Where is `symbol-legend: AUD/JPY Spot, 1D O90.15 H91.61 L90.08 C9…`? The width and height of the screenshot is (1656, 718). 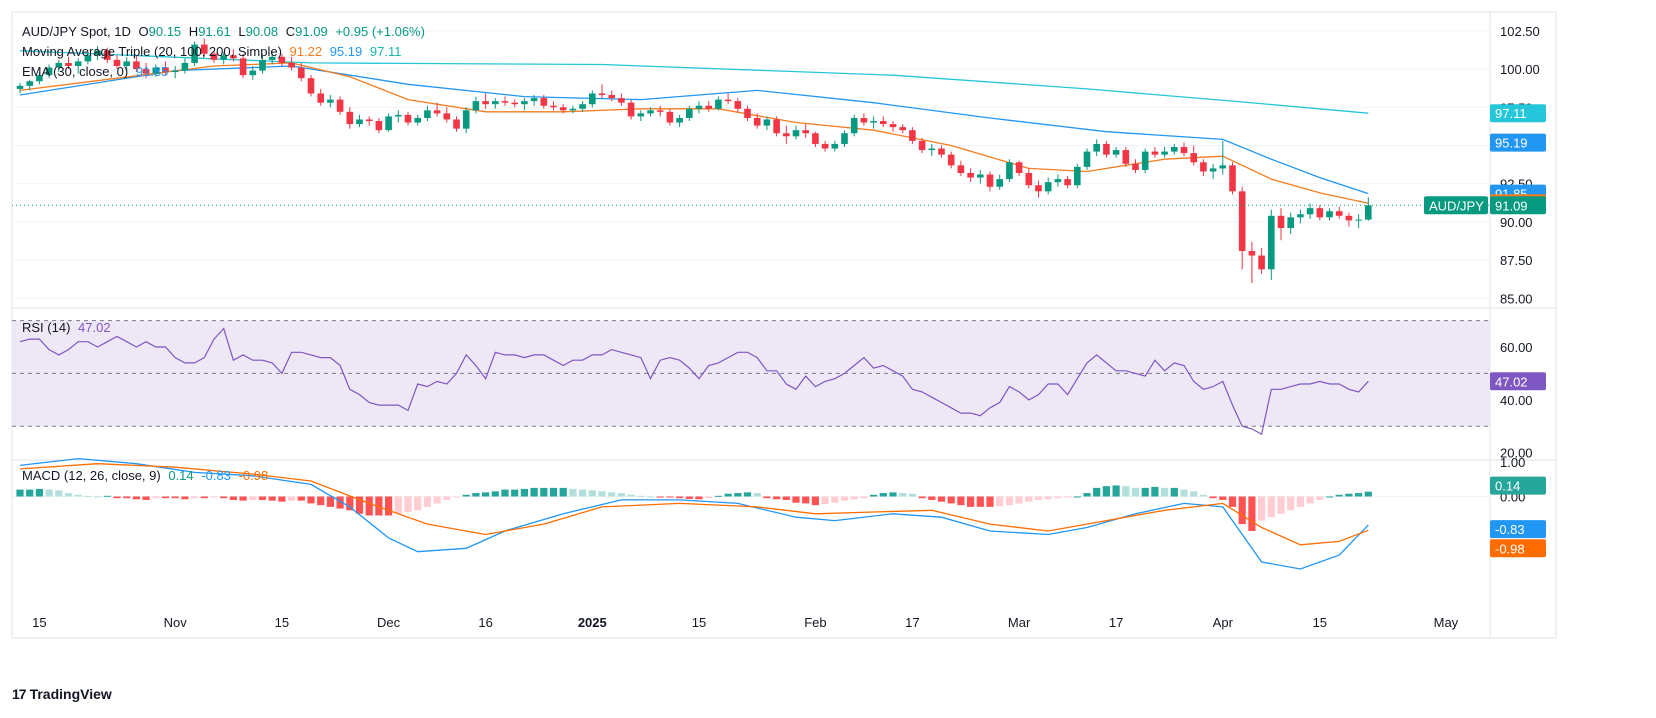
symbol-legend: AUD/JPY Spot, 1D O90.15 H91.61 L90.08 C9… is located at coordinates (223, 31).